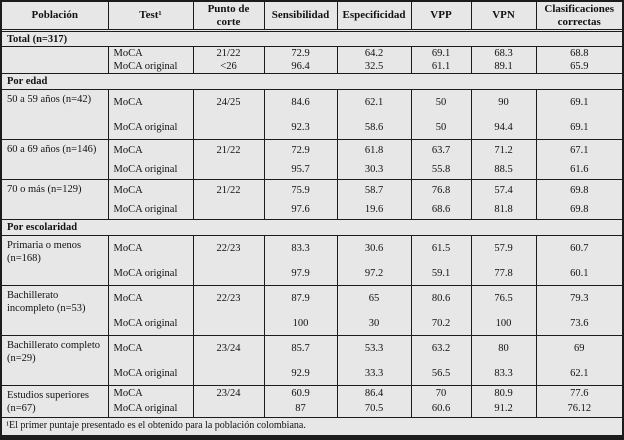  I want to click on cutoff-cell: <26, so click(228, 67).